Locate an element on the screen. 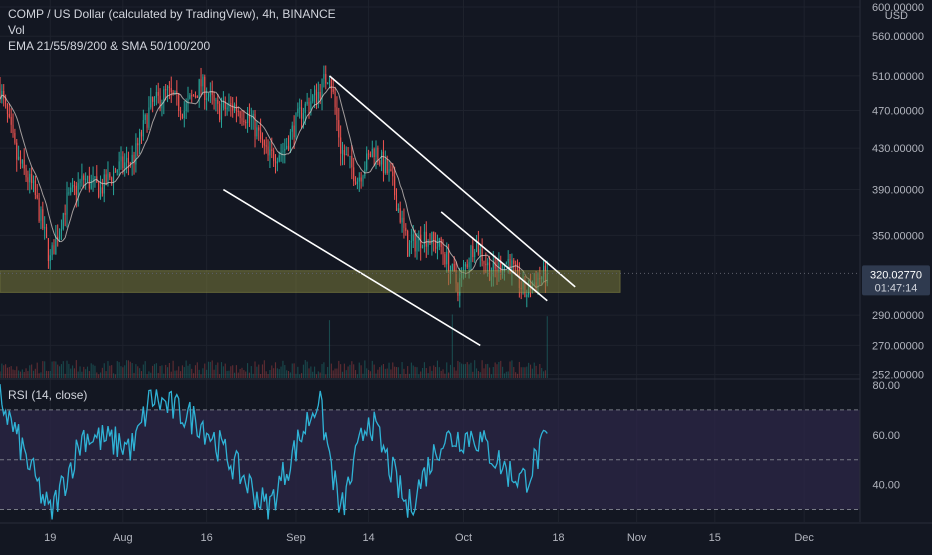  time-tick-label: 14 is located at coordinates (368, 538).